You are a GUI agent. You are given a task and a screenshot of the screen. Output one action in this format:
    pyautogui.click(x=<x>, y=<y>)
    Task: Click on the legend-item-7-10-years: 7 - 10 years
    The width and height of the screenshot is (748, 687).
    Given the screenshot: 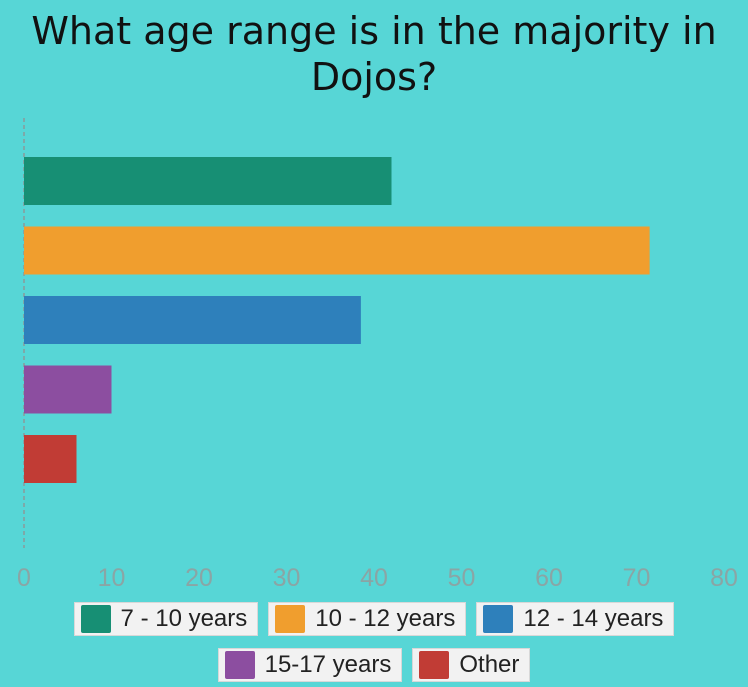 What is the action you would take?
    pyautogui.click(x=166, y=619)
    